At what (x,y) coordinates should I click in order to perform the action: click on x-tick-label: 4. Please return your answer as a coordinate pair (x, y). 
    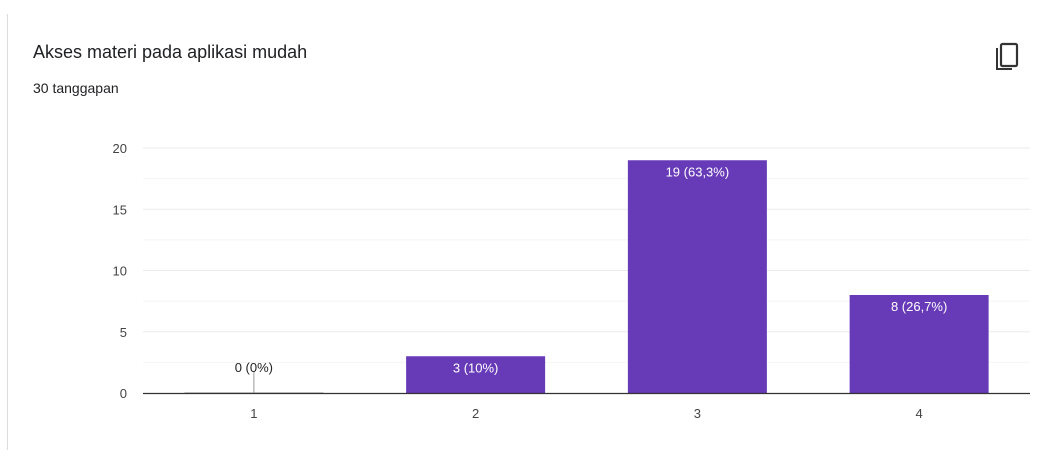
    Looking at the image, I should click on (919, 413).